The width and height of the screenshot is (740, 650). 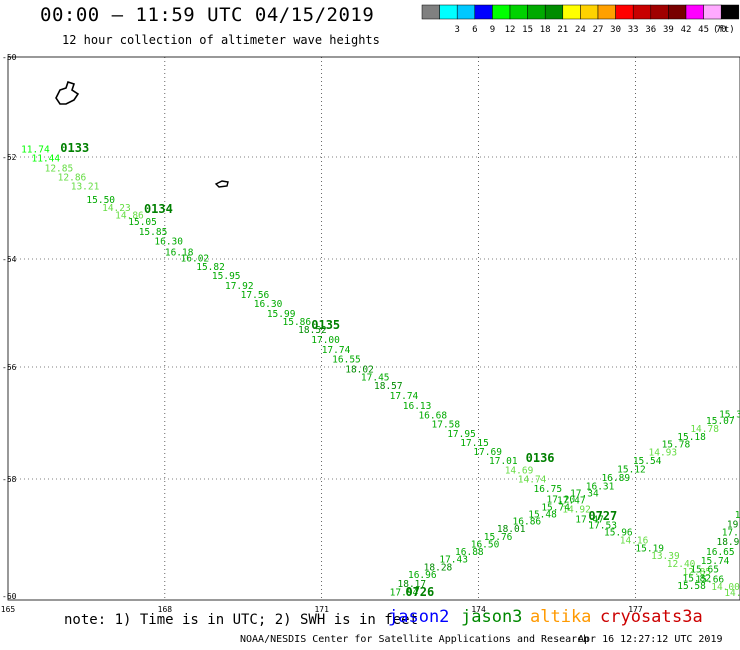 What do you see at coordinates (545, 30) in the screenshot?
I see `color-scale-label: 18` at bounding box center [545, 30].